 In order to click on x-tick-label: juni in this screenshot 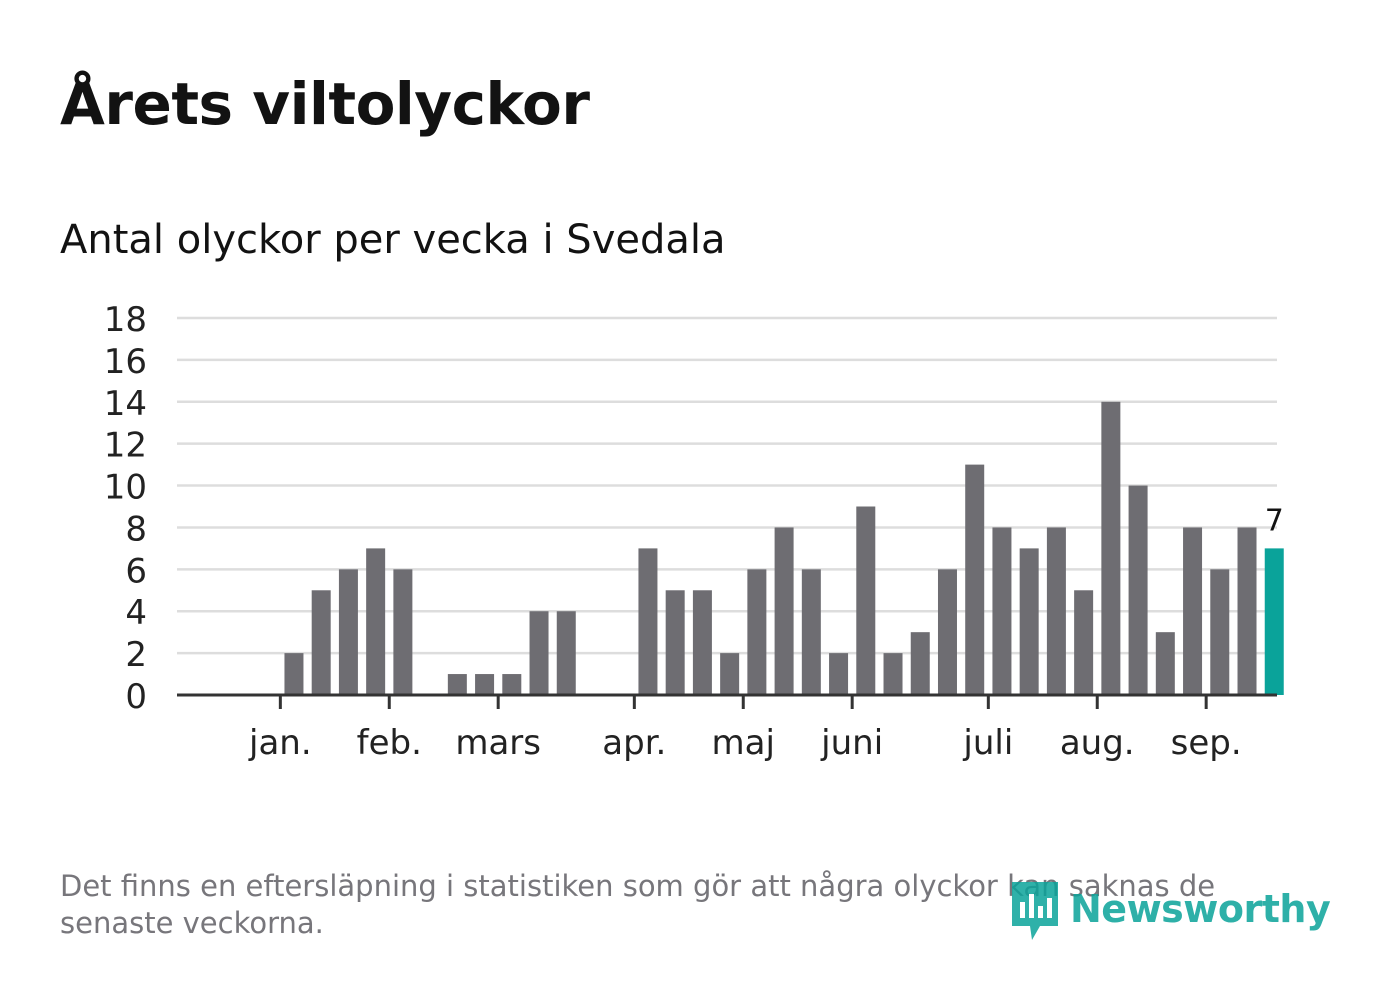, I will do `click(851, 743)`.